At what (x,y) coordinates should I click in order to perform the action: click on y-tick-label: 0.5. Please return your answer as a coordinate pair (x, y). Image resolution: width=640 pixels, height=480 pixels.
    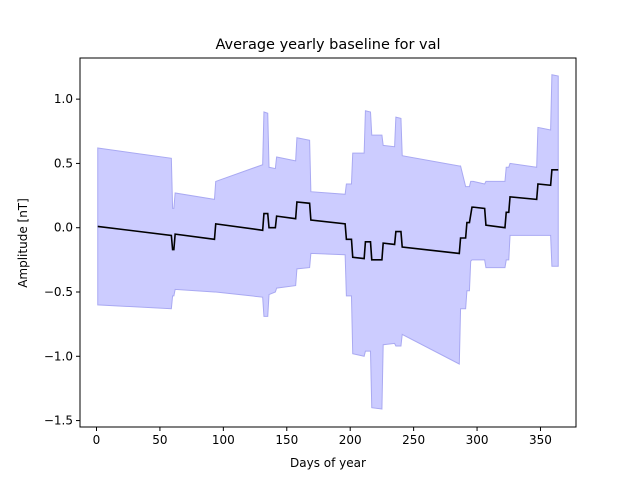
    Looking at the image, I should click on (63, 163).